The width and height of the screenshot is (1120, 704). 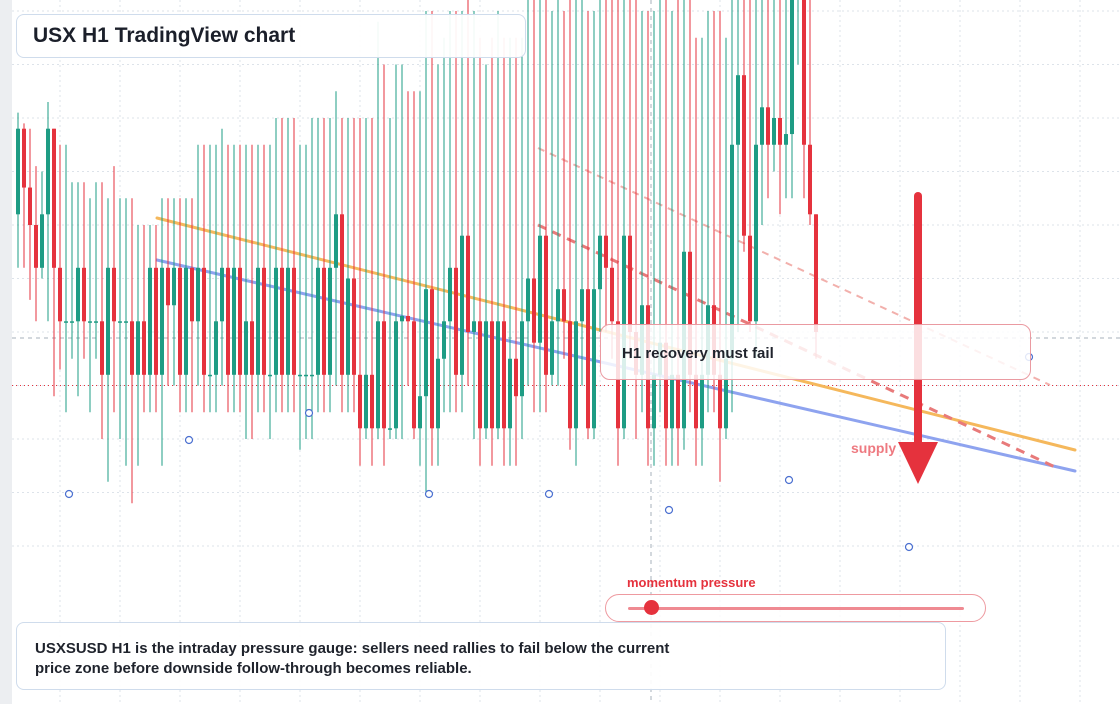 I want to click on momentum-gauge, so click(x=795, y=608).